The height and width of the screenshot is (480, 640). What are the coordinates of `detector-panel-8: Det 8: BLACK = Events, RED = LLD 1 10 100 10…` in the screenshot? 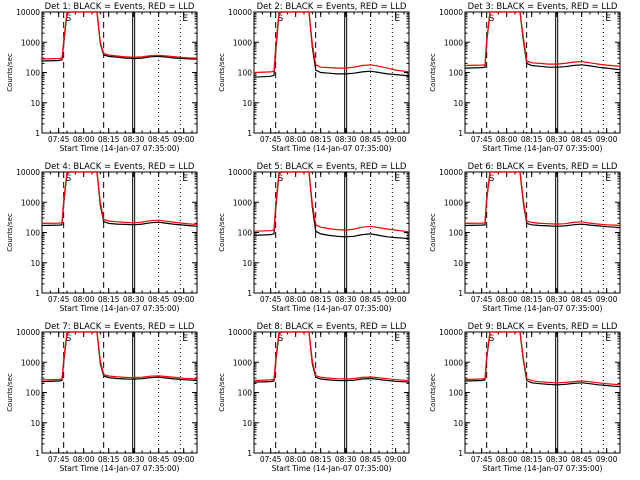 It's located at (314, 397).